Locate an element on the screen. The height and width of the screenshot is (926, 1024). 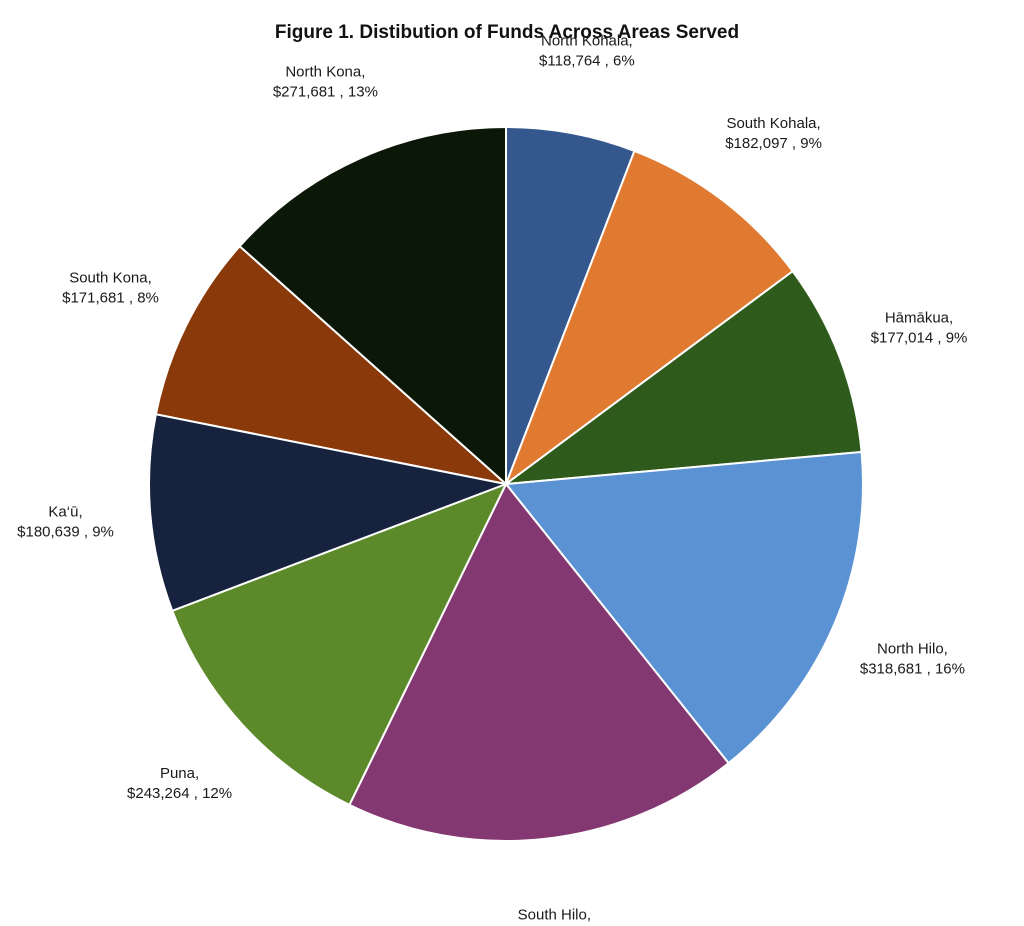
data-label-value: $271,681 , 13% is located at coordinates (325, 92).